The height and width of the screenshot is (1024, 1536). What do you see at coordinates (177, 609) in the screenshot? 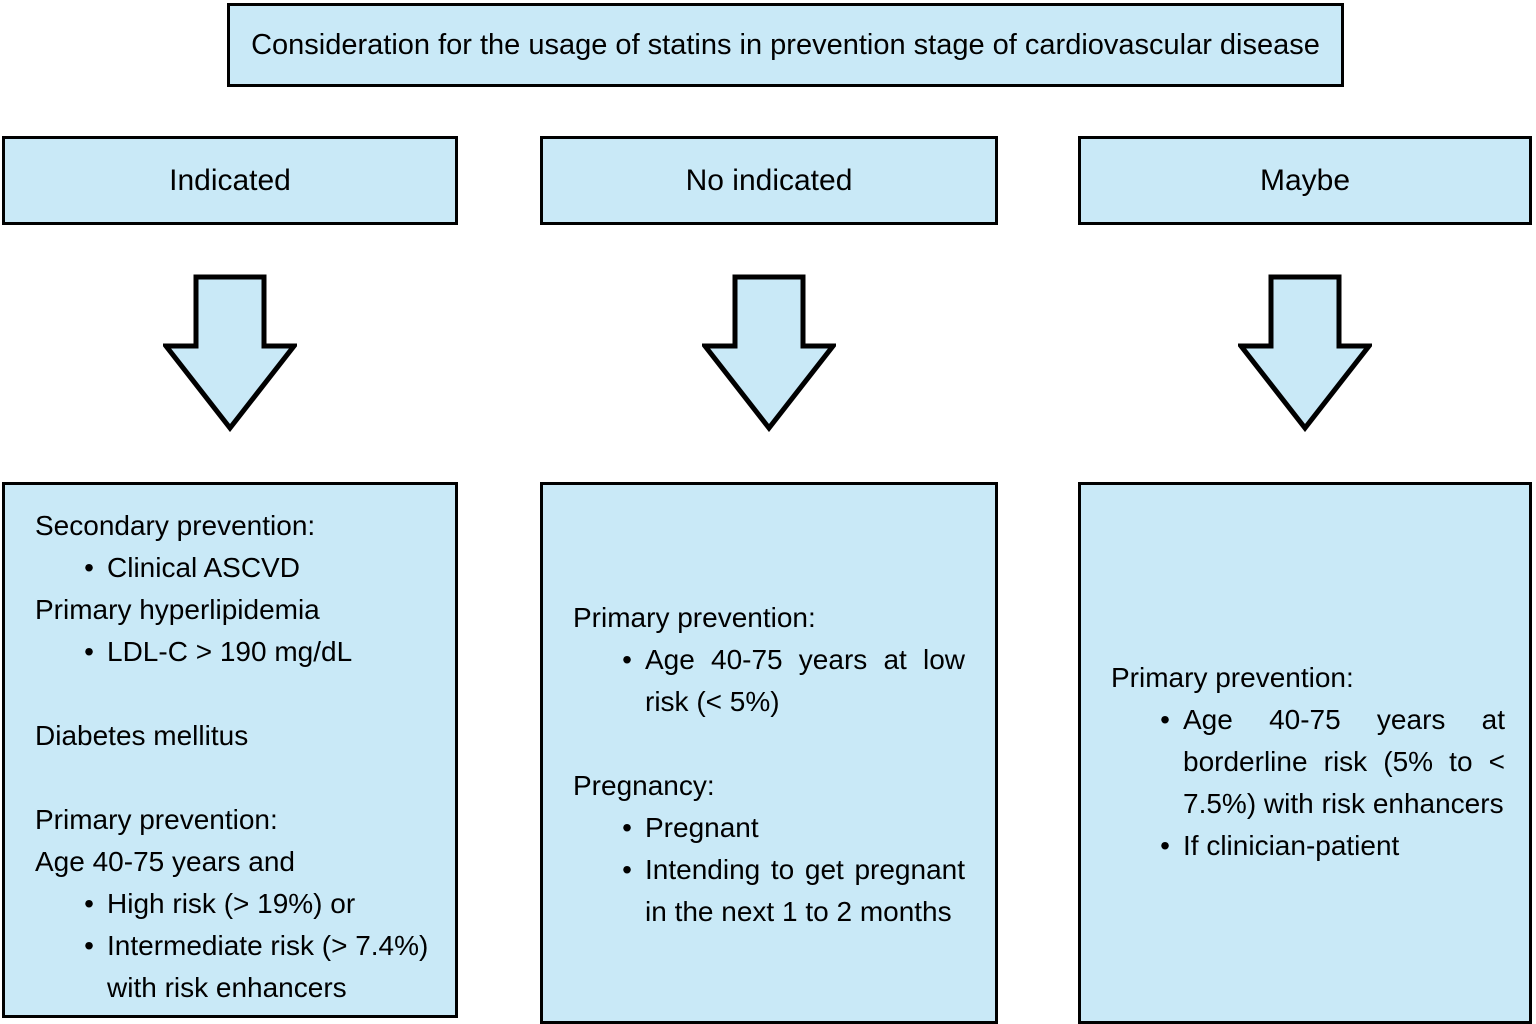
I see `text-line: Primary hyperlipidemia` at bounding box center [177, 609].